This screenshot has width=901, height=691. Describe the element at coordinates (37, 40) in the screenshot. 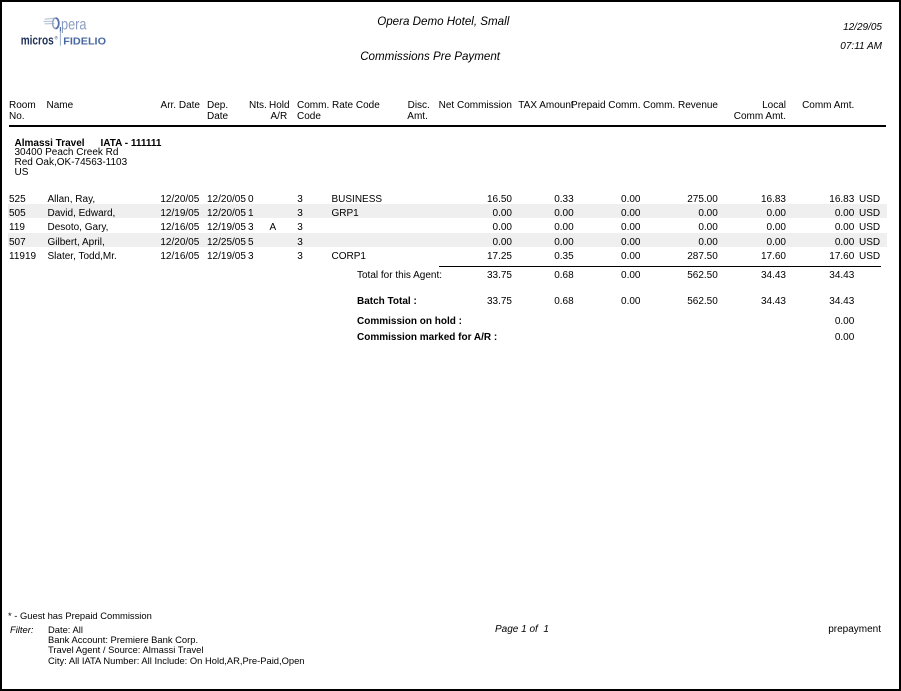

I see `svg-text: micros` at that location.